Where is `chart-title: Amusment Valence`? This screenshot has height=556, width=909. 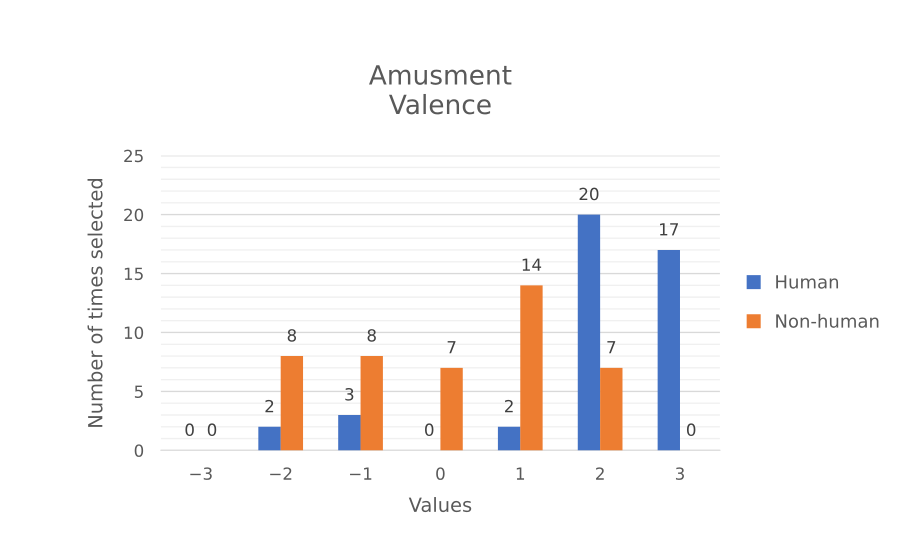 chart-title: Amusment Valence is located at coordinates (440, 89).